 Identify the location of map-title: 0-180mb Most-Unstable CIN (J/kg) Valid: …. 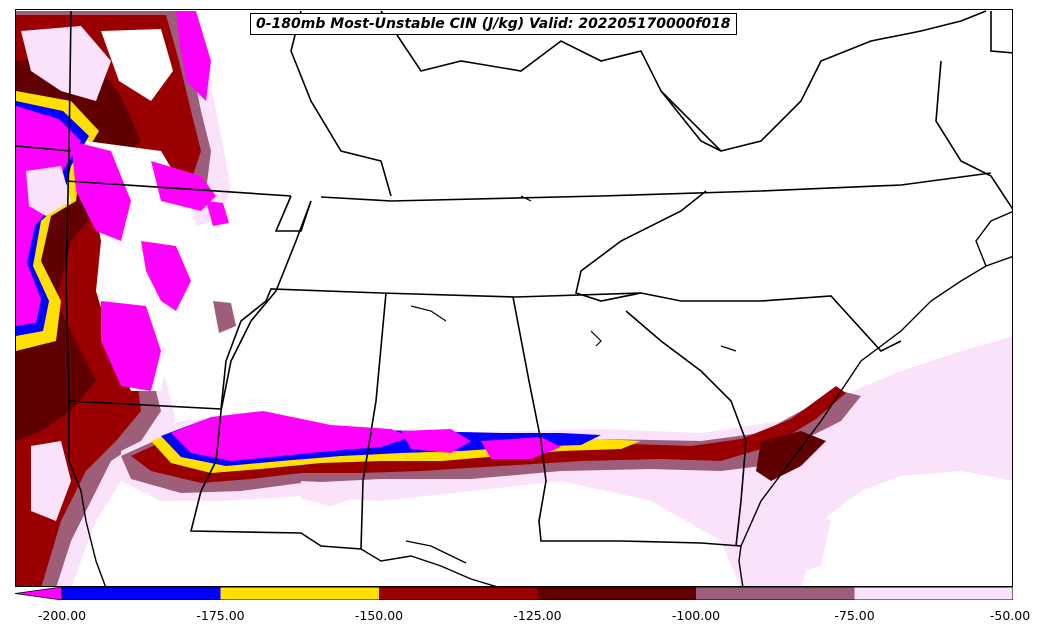
(493, 24).